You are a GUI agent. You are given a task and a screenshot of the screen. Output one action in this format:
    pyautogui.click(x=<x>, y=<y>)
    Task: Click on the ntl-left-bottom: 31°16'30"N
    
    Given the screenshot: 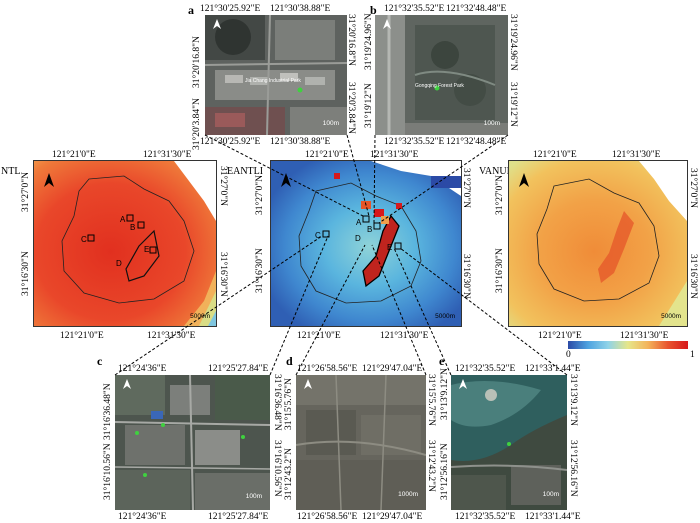 What is the action you would take?
    pyautogui.click(x=26, y=273)
    